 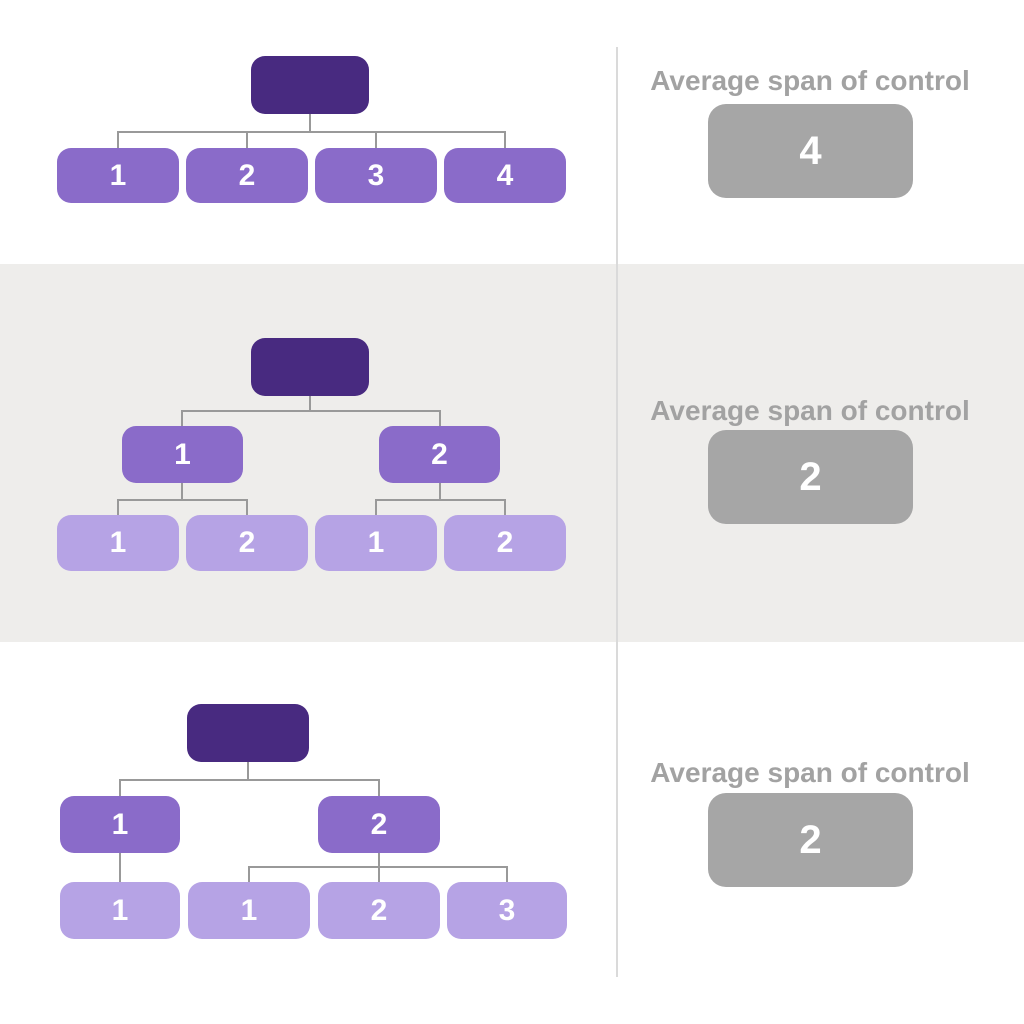 I want to click on column-divider, so click(x=617, y=512).